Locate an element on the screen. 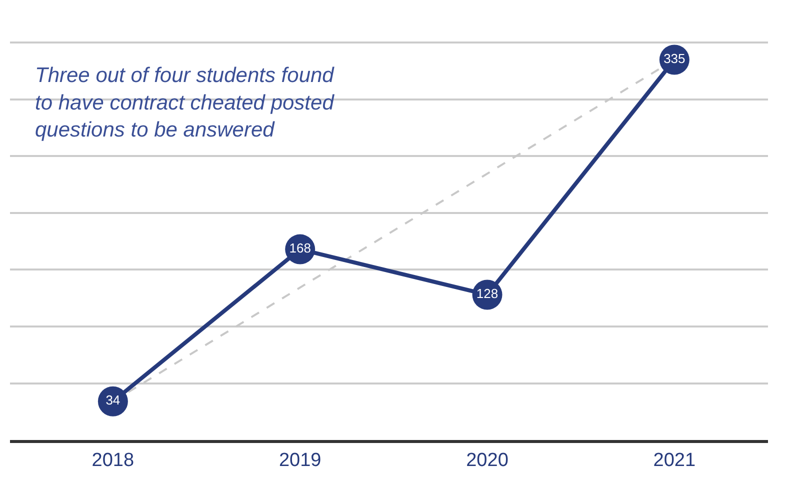 This screenshot has height=490, width=793. data-label: 128 is located at coordinates (487, 293).